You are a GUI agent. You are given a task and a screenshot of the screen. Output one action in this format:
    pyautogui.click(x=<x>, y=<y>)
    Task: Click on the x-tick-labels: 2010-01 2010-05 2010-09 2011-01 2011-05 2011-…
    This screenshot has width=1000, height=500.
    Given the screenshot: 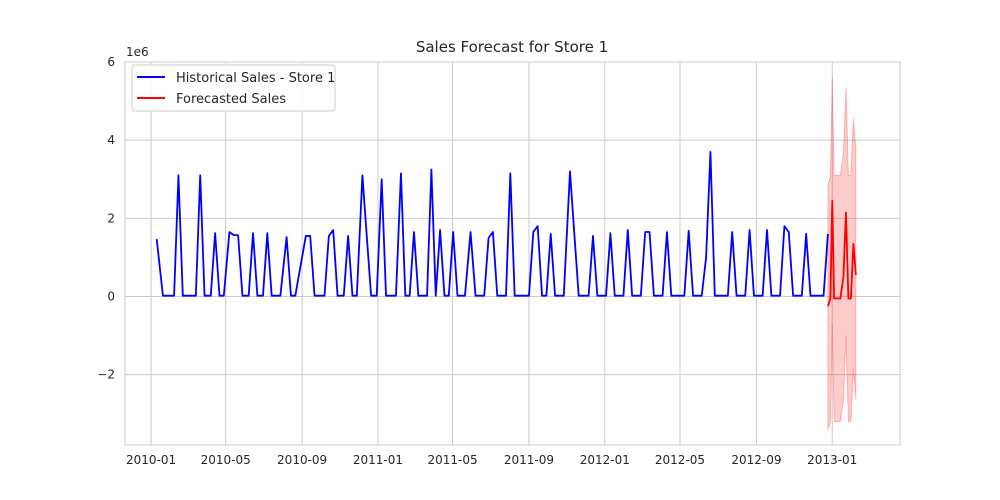 What is the action you would take?
    pyautogui.click(x=491, y=460)
    